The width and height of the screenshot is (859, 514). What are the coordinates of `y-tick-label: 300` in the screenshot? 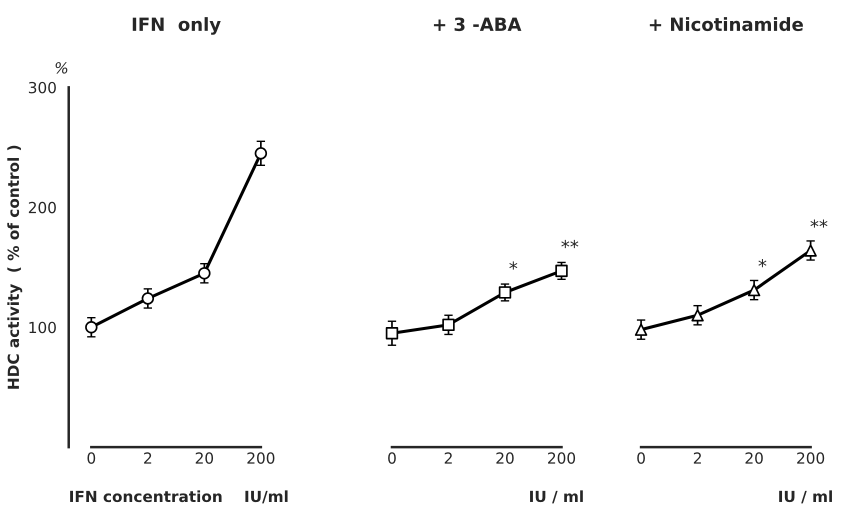 It's located at (42, 88).